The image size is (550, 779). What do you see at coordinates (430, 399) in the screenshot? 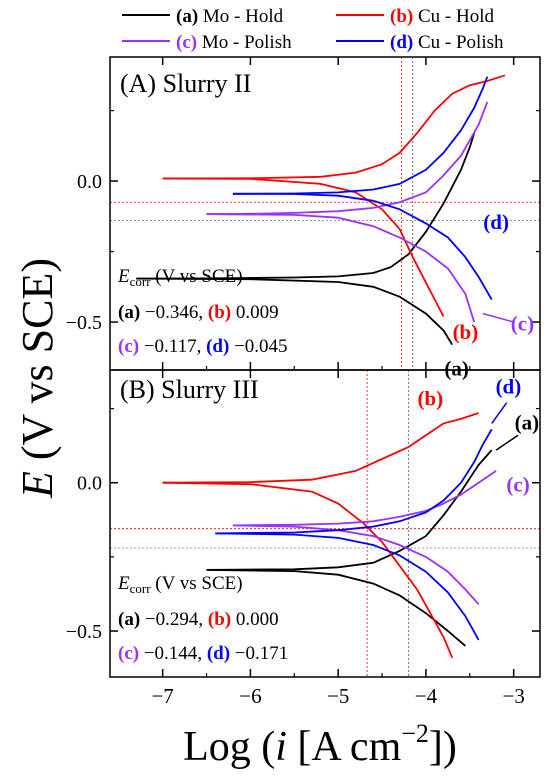
I see `panel-b-label-b: (b)` at bounding box center [430, 399].